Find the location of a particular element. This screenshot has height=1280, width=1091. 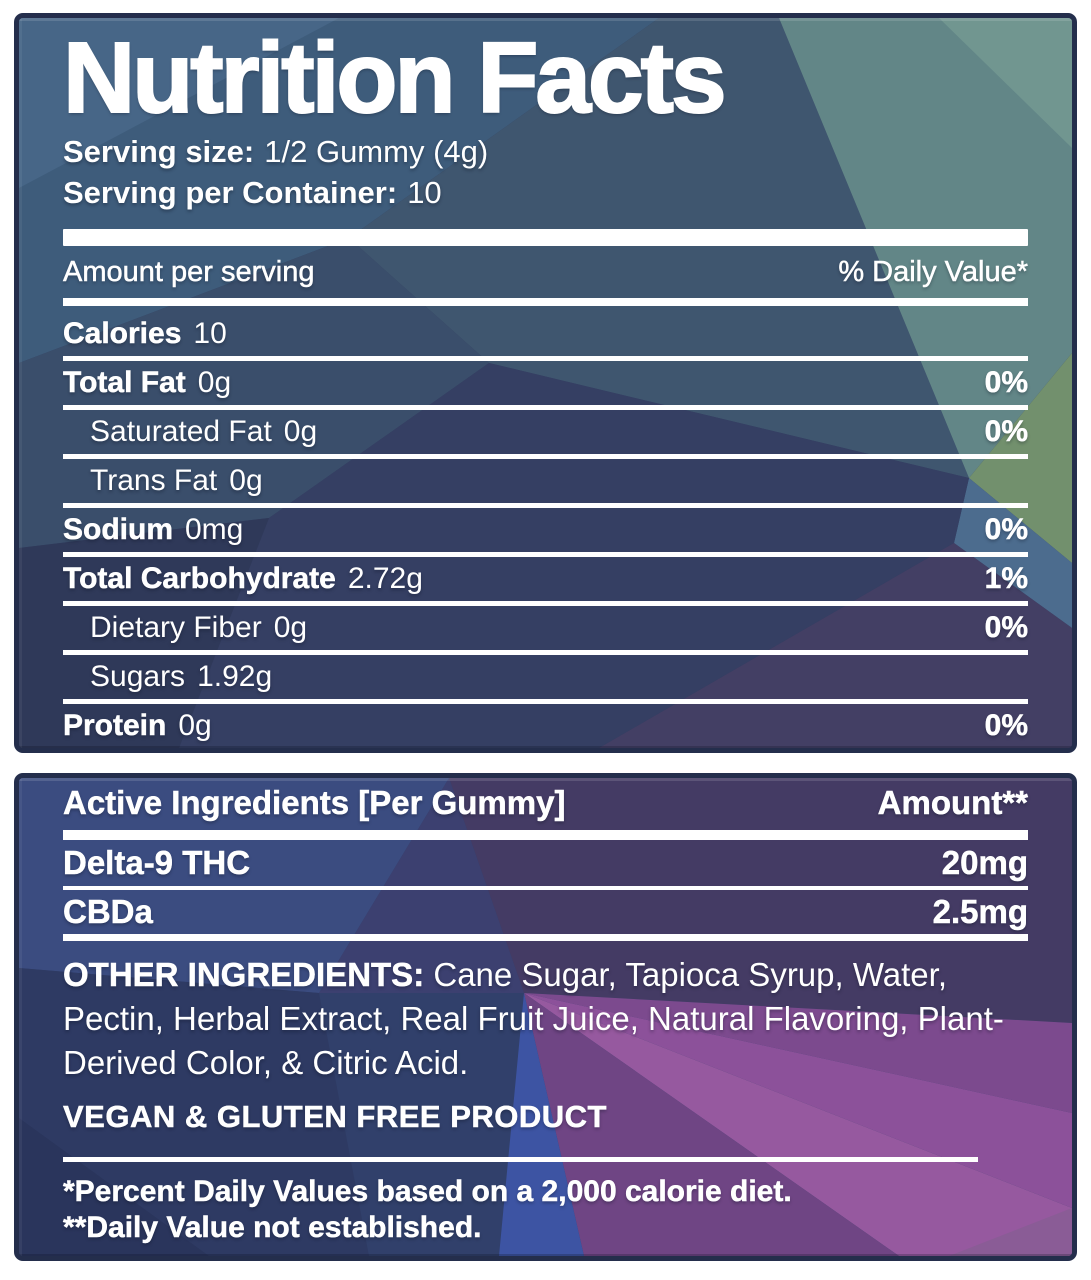

thick-separator-bar is located at coordinates (545, 237).